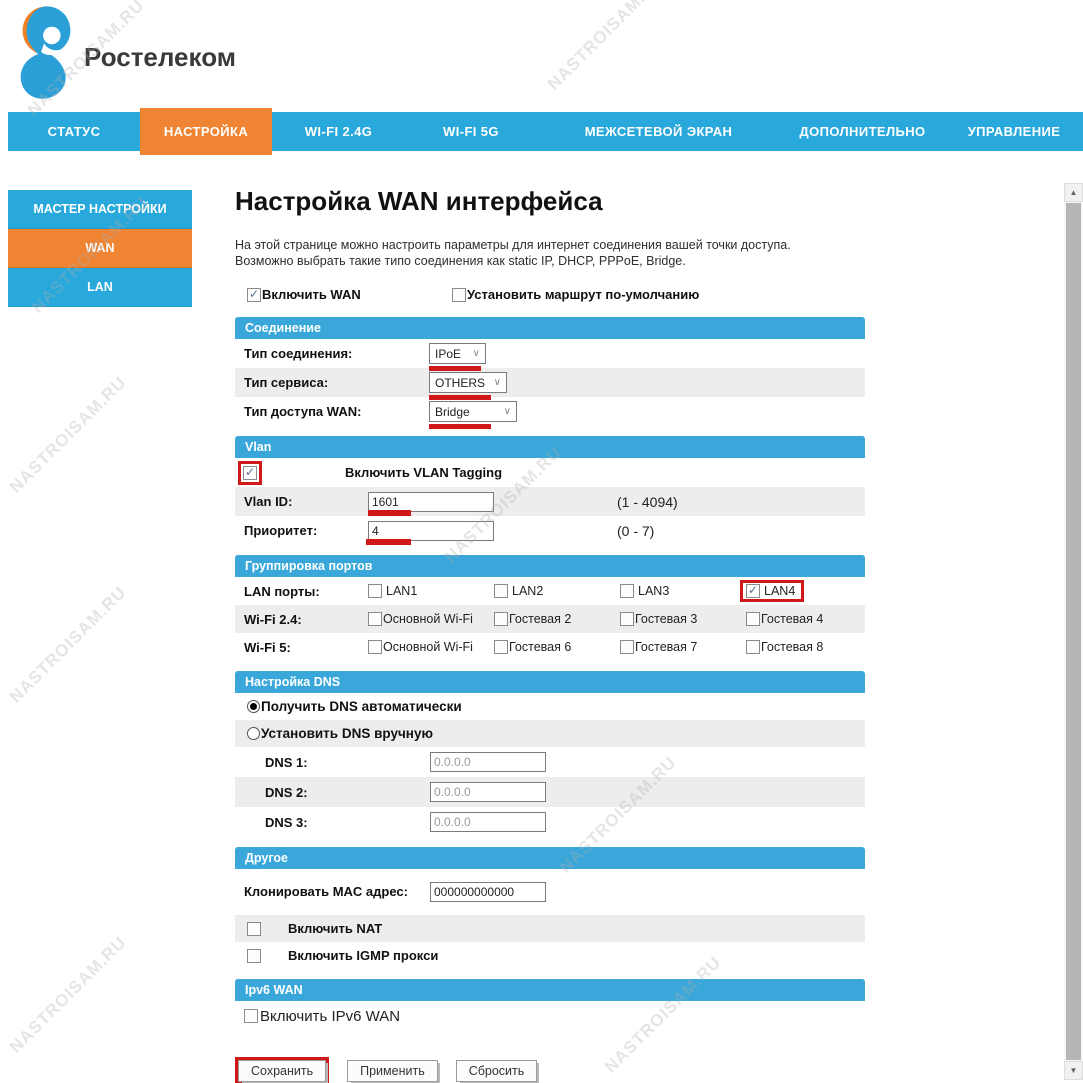  What do you see at coordinates (550, 447) in the screenshot?
I see `section-vlan-header: Vlan` at bounding box center [550, 447].